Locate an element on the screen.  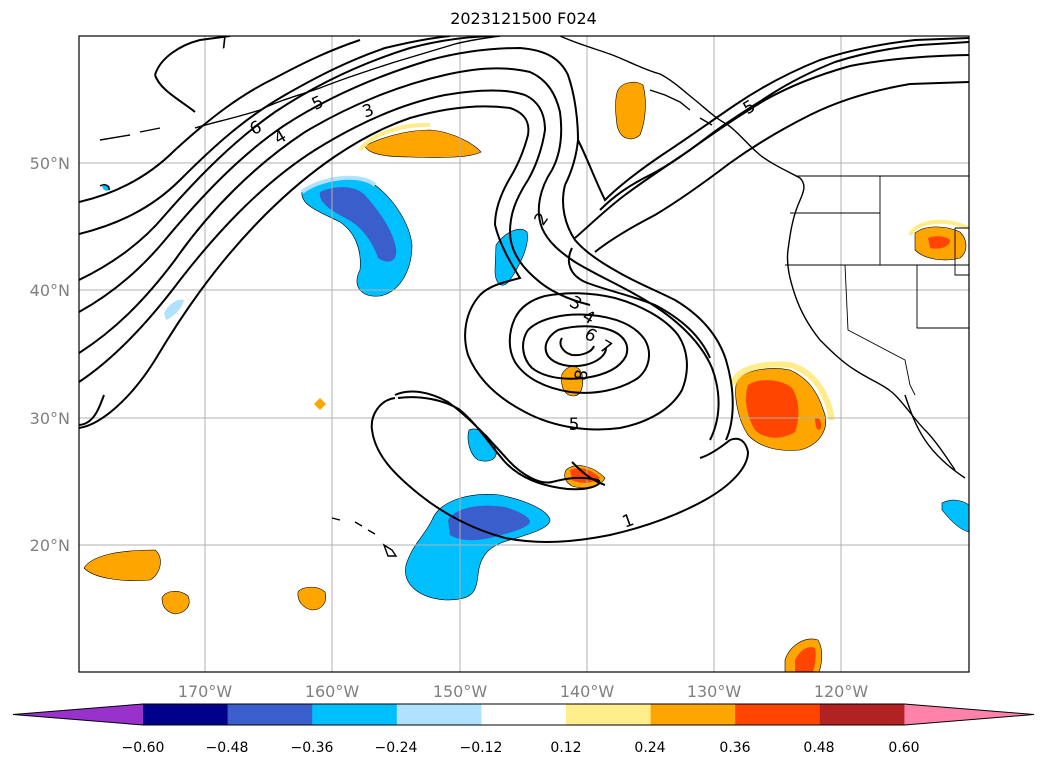
colorbar-tick-label: 0.12 is located at coordinates (565, 748).